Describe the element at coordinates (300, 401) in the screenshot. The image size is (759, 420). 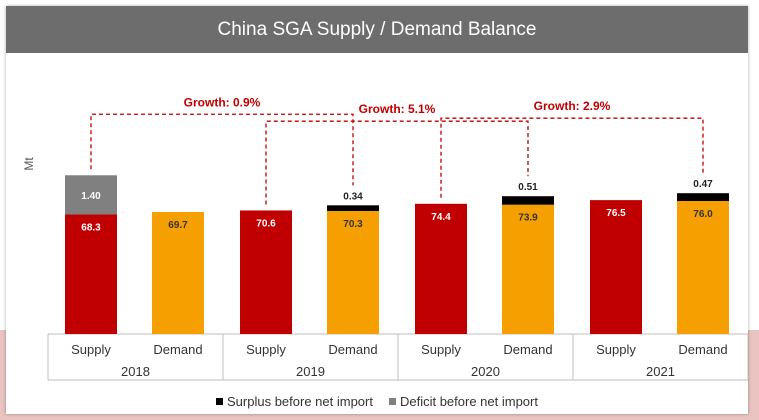
I see `legend-label-surplus: Surplus before net import` at that location.